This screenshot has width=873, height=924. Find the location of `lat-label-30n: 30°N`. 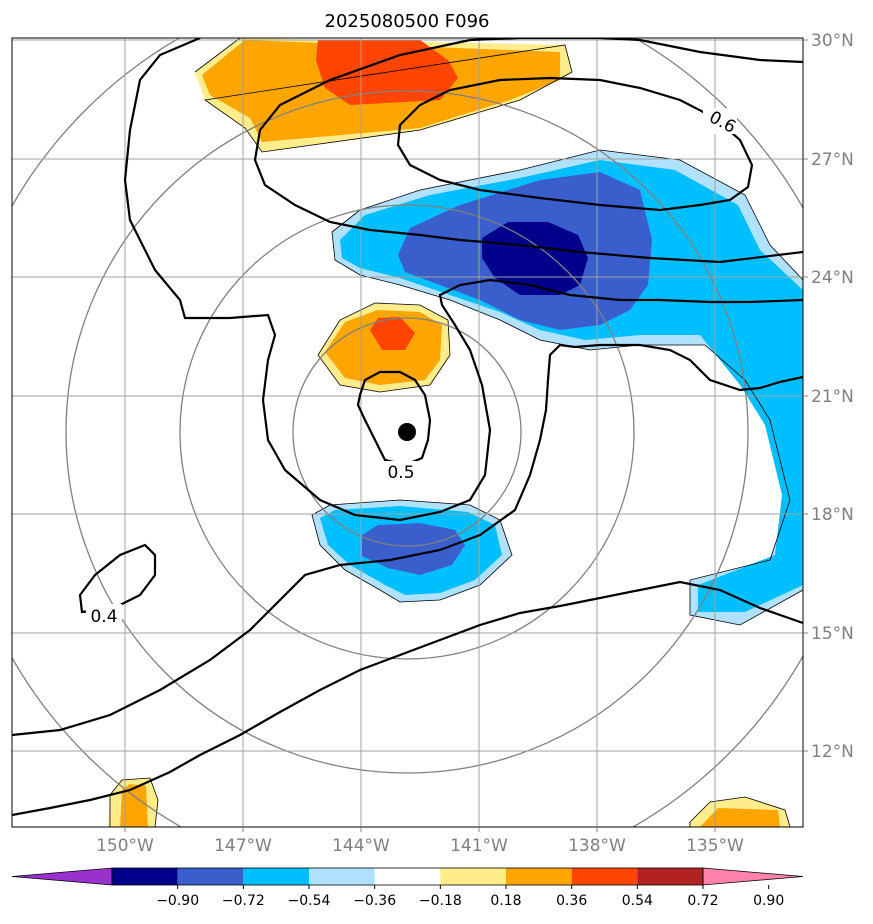

lat-label-30n: 30°N is located at coordinates (832, 41).